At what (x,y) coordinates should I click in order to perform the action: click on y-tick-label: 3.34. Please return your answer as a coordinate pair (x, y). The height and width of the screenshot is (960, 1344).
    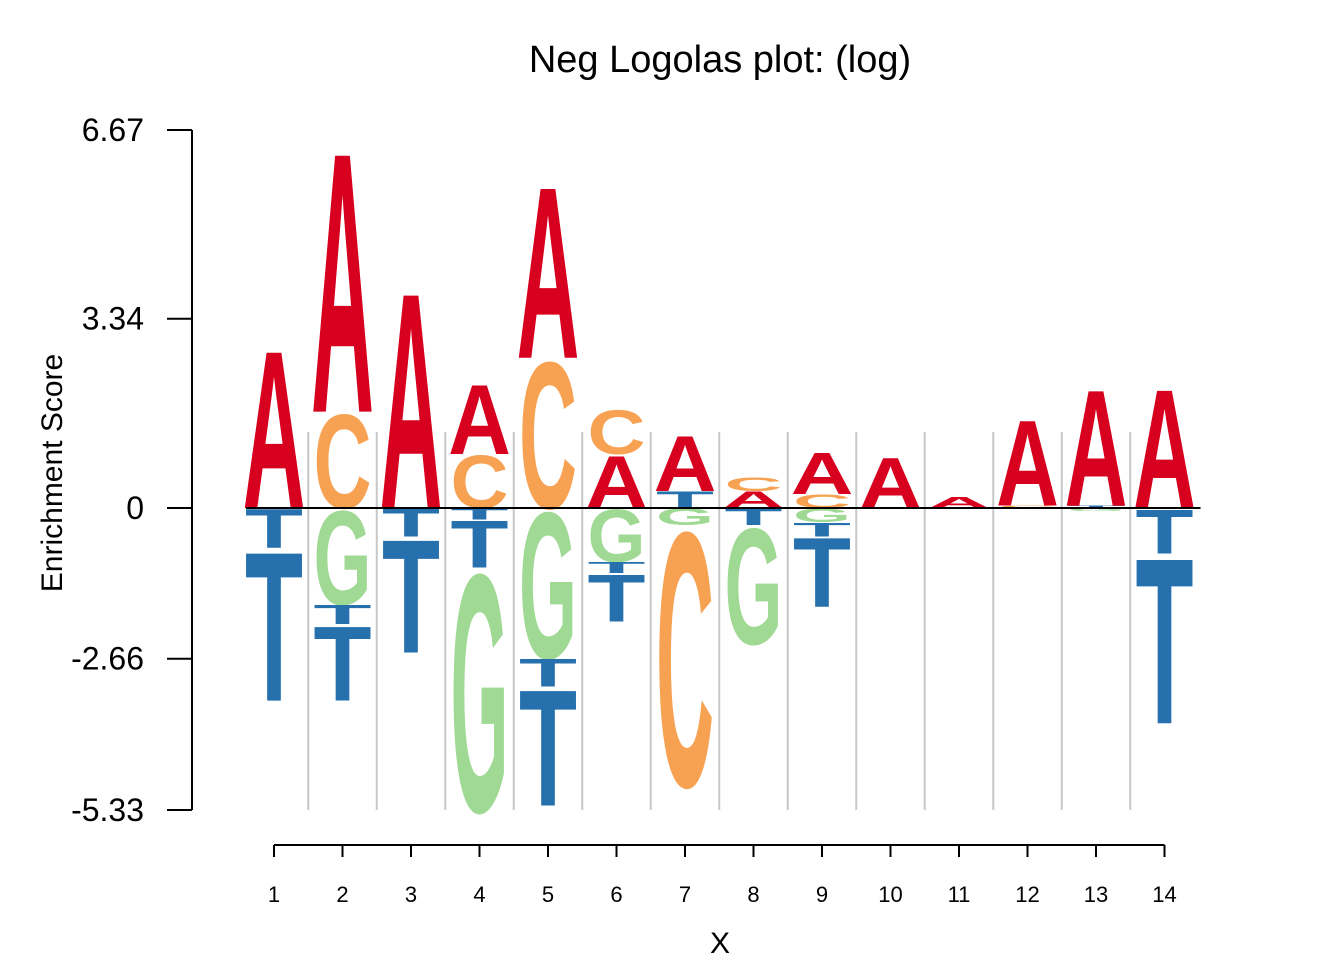
    Looking at the image, I should click on (113, 319).